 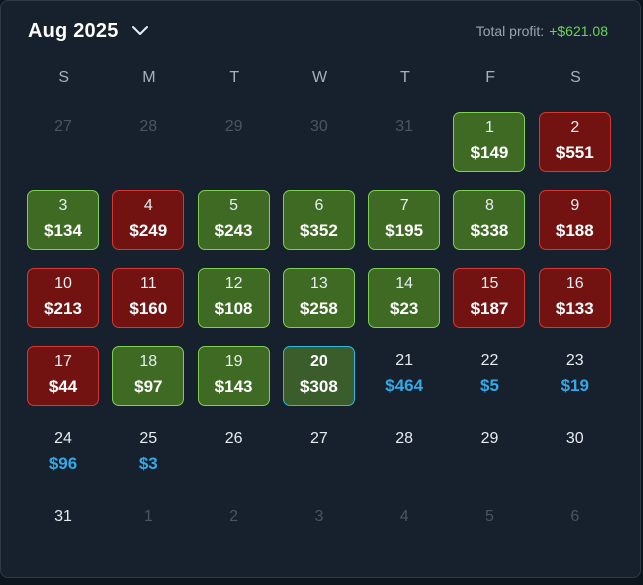 I want to click on day-cell: 18 $97, so click(x=148, y=382).